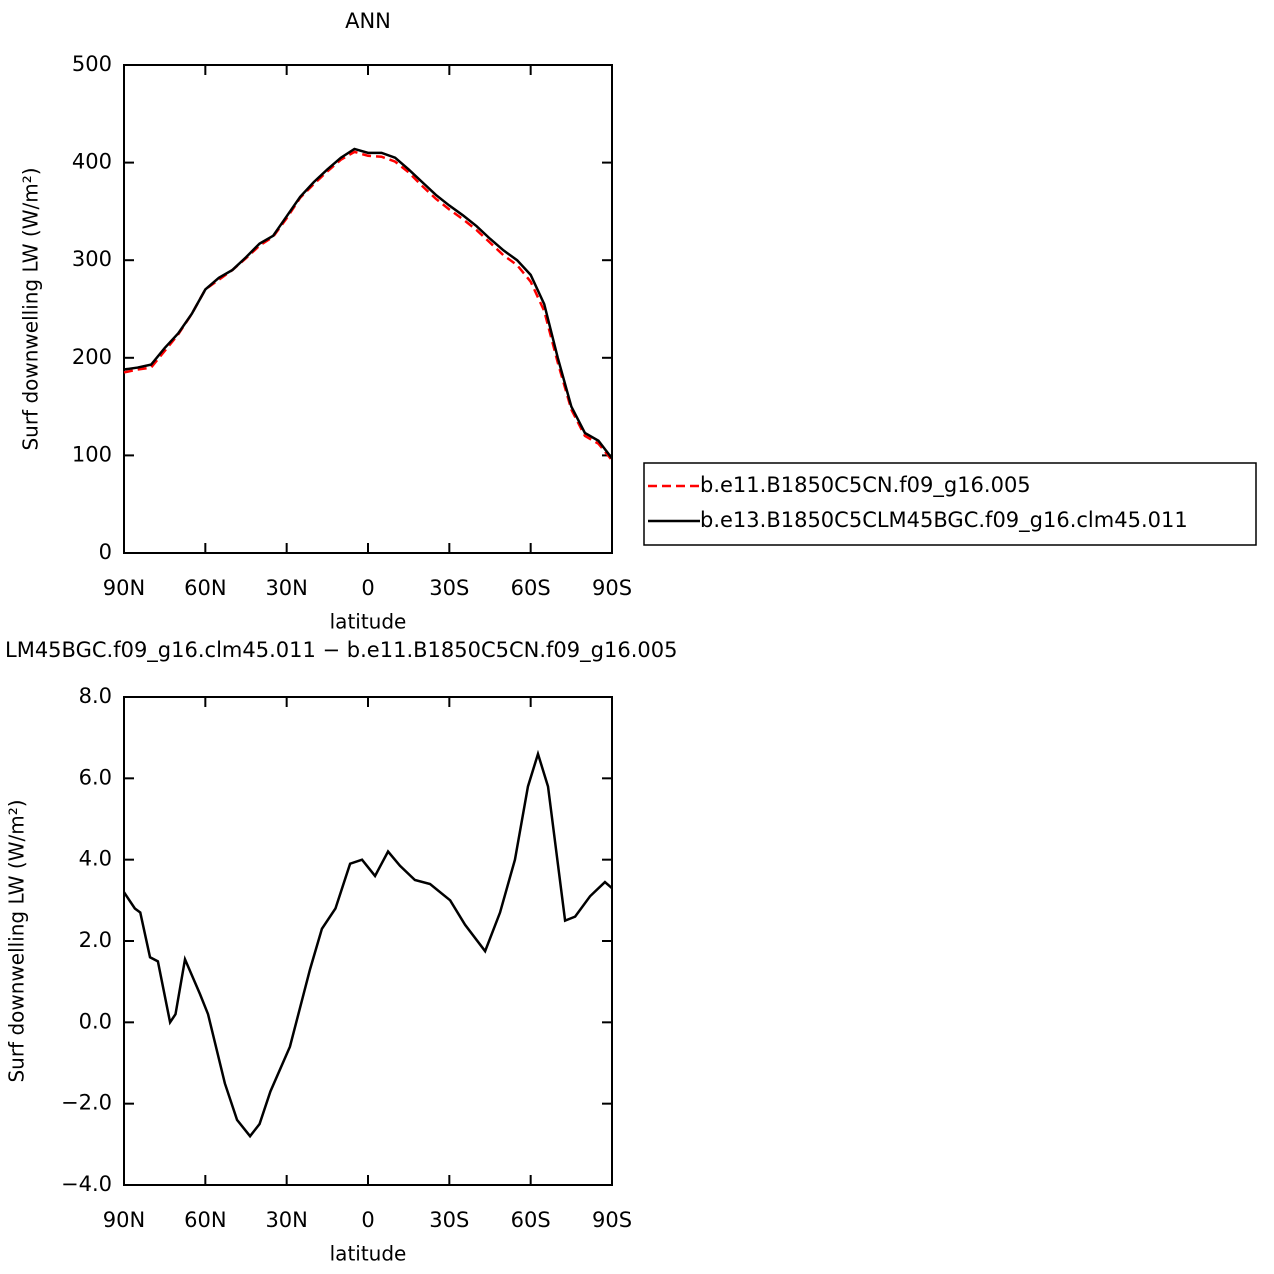  What do you see at coordinates (105, 552) in the screenshot?
I see `y-tick-label: 0` at bounding box center [105, 552].